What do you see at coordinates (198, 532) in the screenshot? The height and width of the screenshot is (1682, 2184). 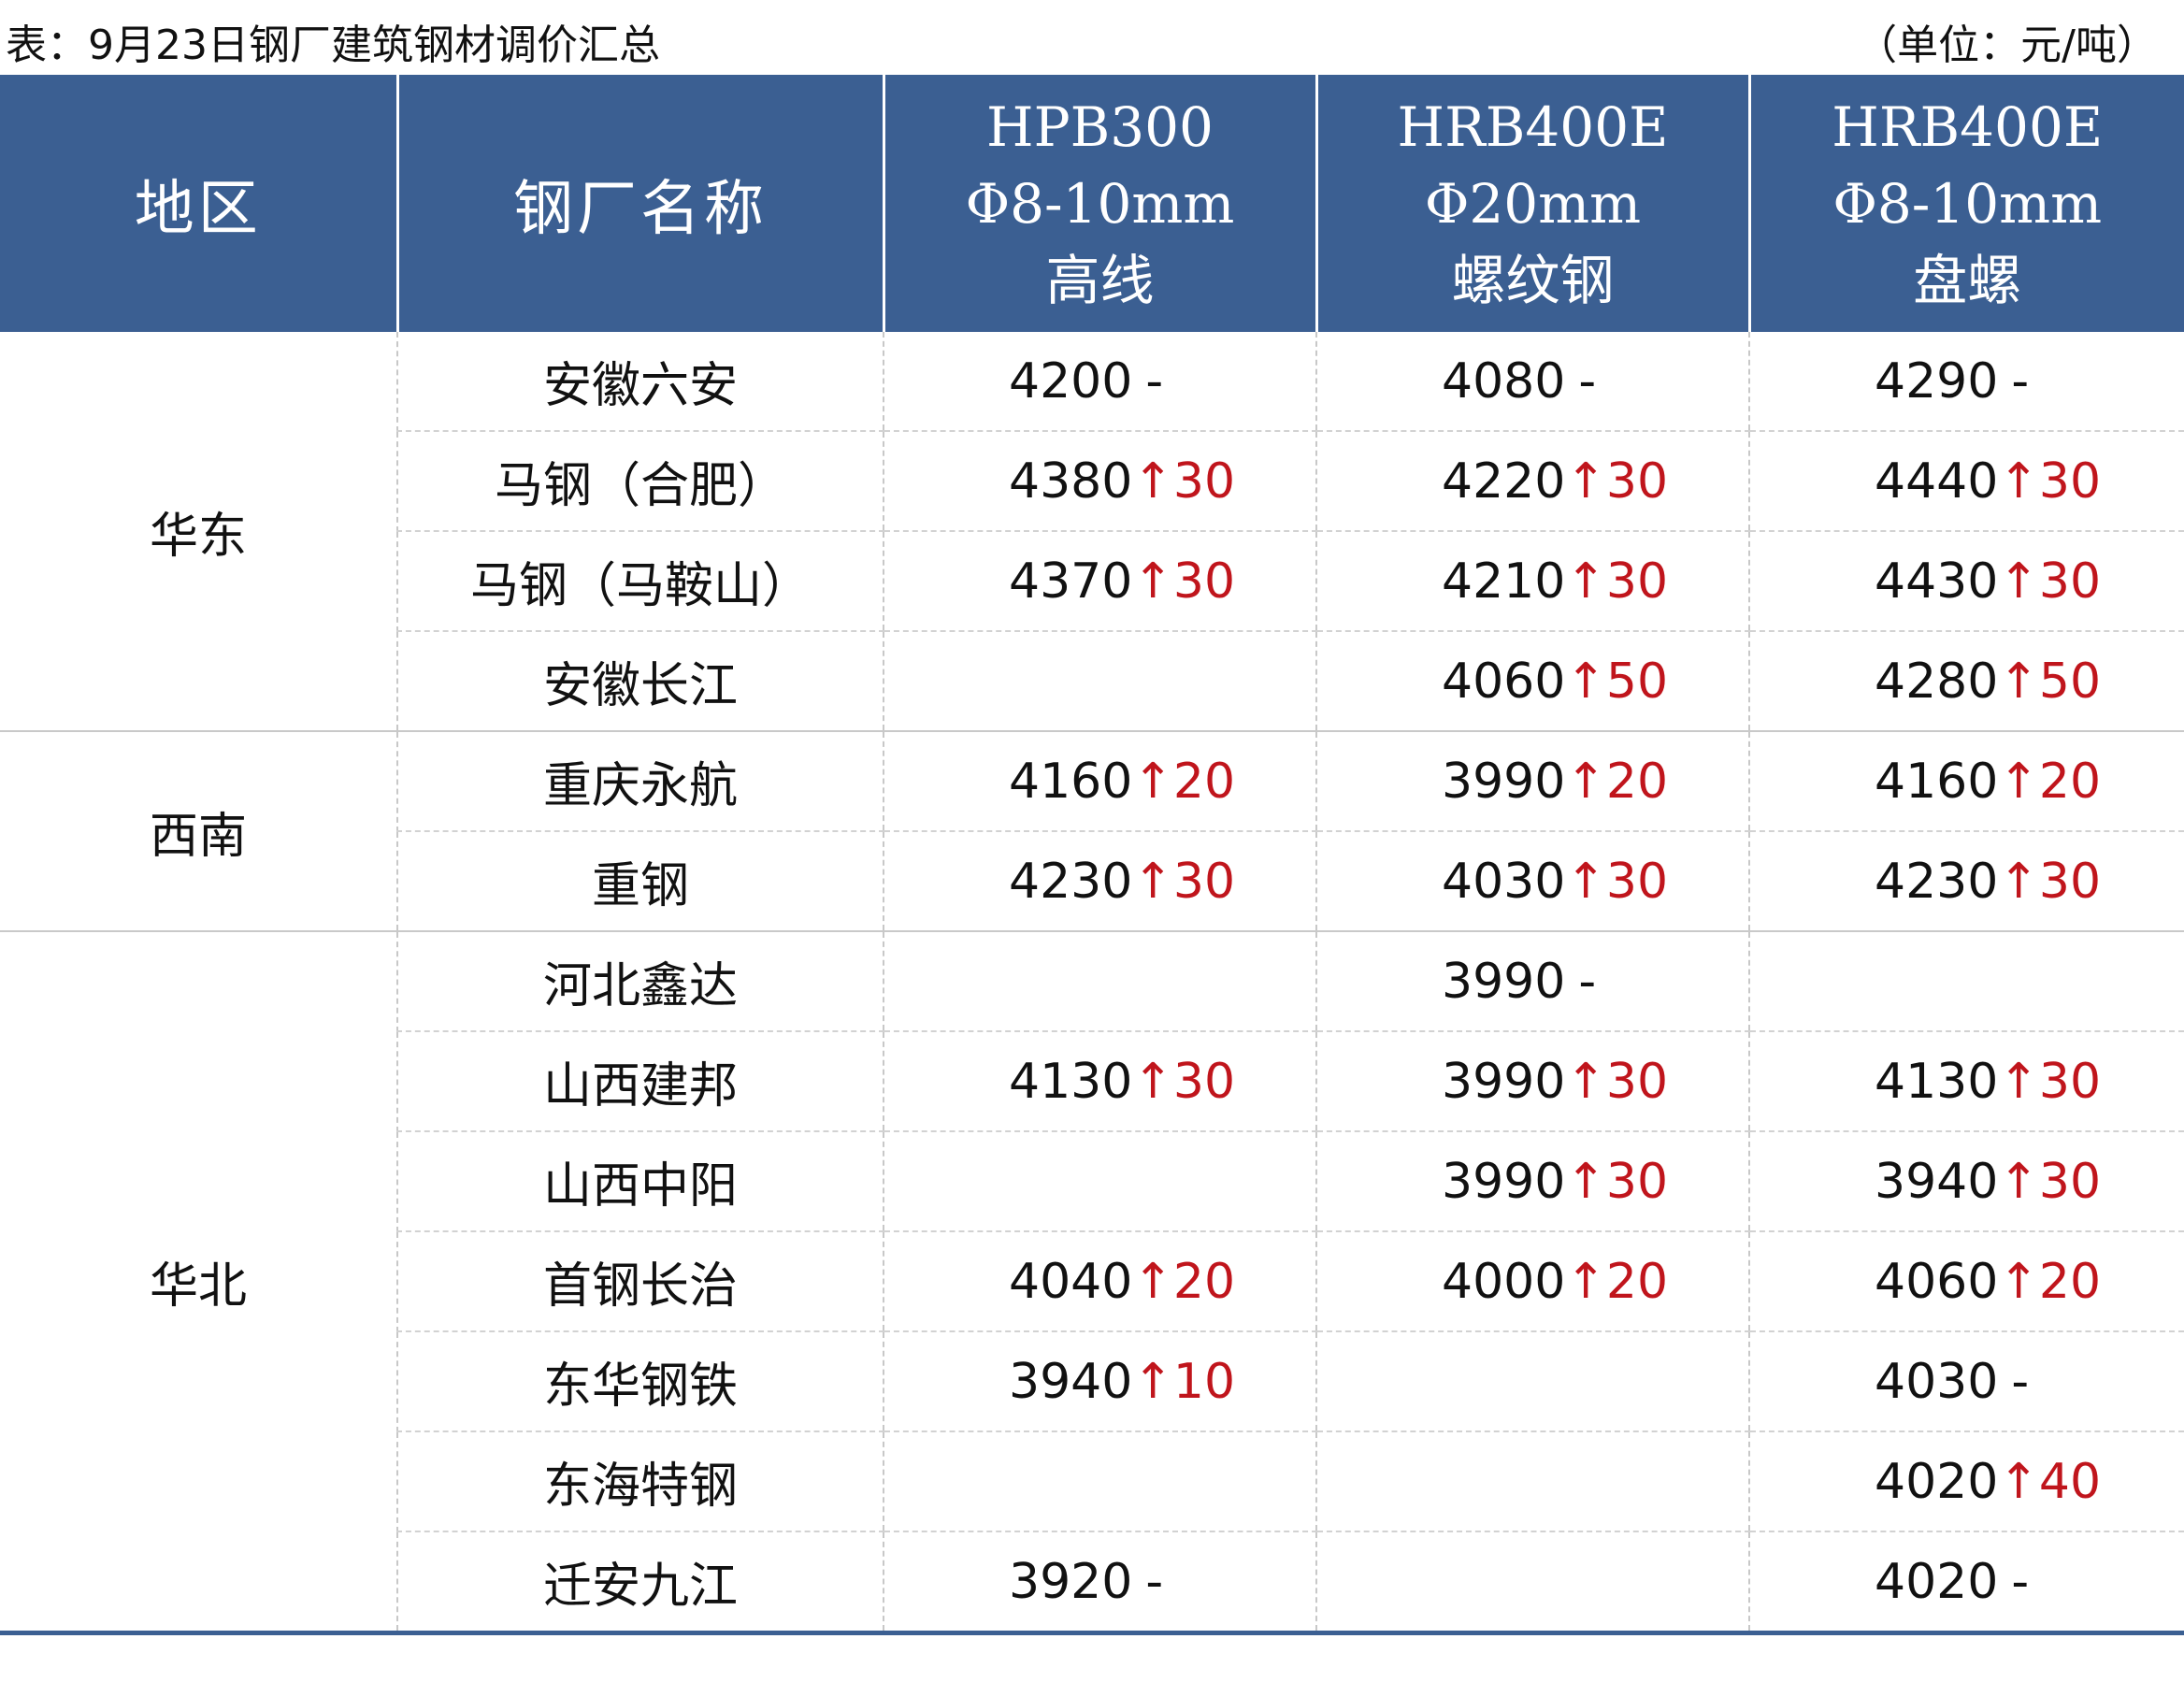 I see `region-cell: 华东` at bounding box center [198, 532].